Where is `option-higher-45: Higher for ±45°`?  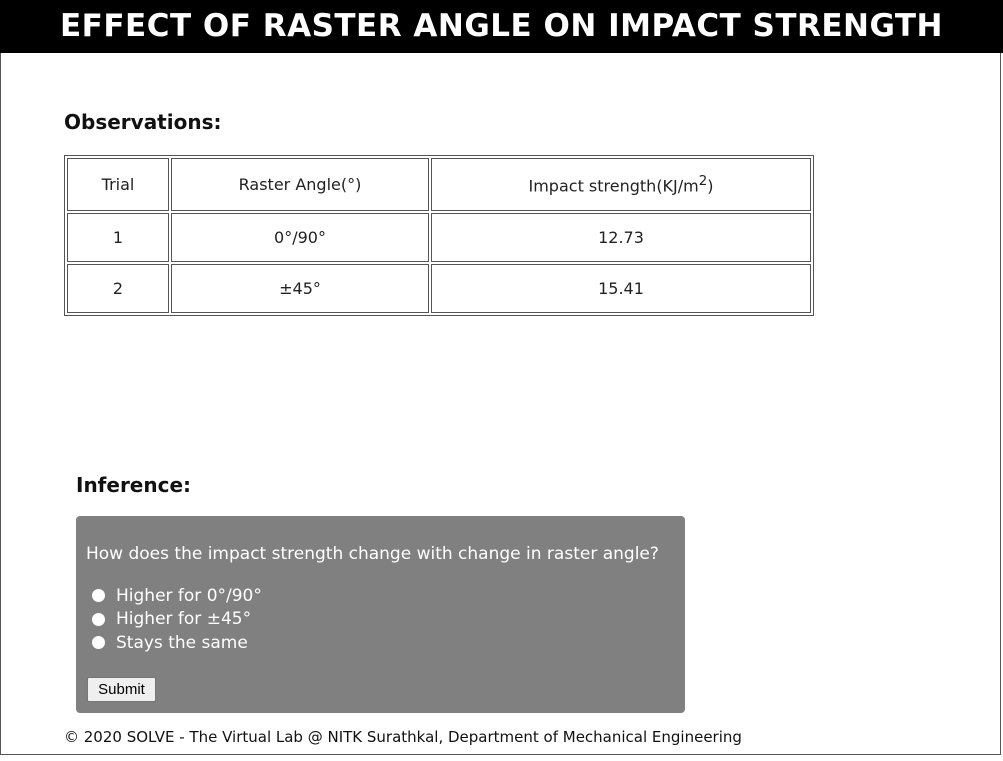 option-higher-45: Higher for ±45° is located at coordinates (385, 620).